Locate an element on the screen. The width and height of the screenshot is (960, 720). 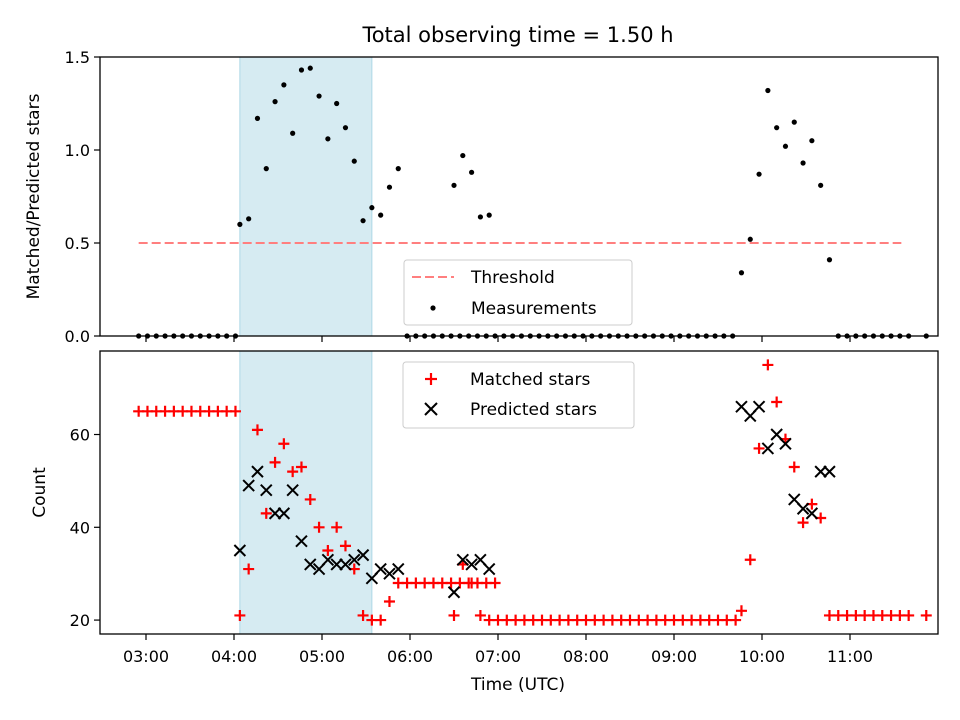
legend-measurement-label: Measurements is located at coordinates (534, 309).